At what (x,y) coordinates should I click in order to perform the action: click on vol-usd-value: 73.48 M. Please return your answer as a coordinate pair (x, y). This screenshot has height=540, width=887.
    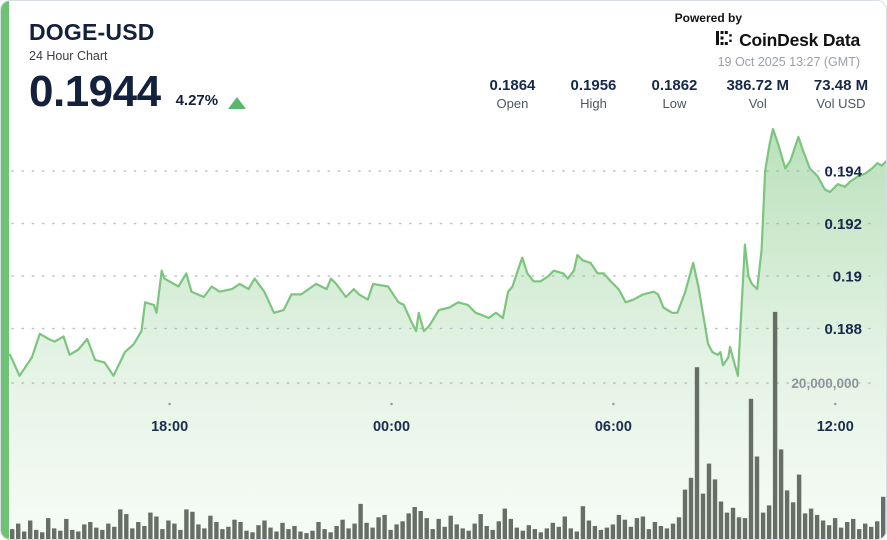
    Looking at the image, I should click on (841, 85).